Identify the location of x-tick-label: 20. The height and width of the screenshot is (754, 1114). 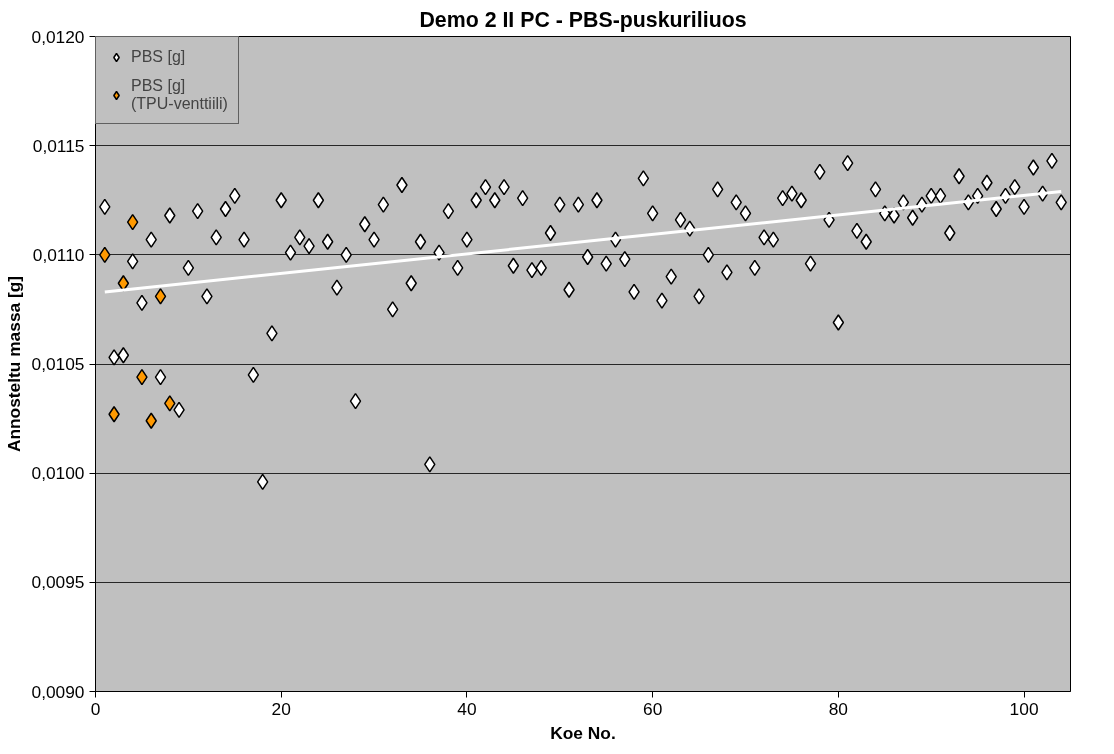
(281, 708).